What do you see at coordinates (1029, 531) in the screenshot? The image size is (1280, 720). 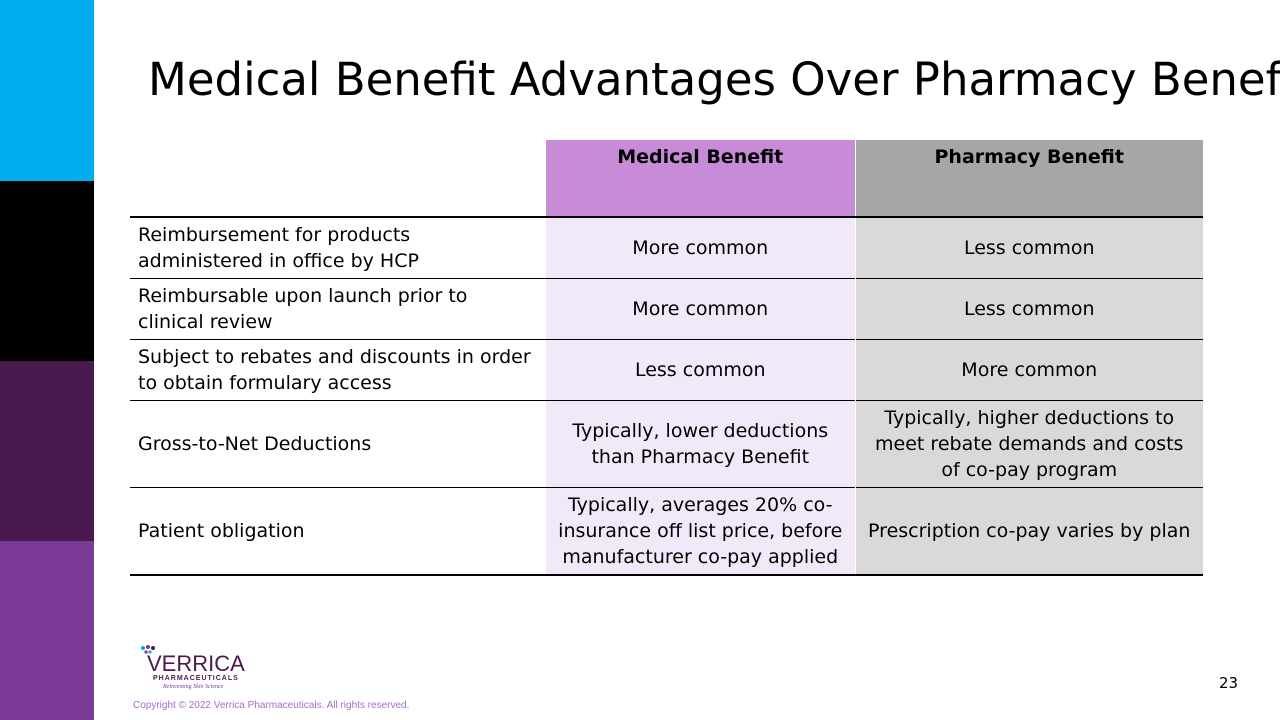 I see `pharmacy-cell: Prescription co-pay varies by plan` at bounding box center [1029, 531].